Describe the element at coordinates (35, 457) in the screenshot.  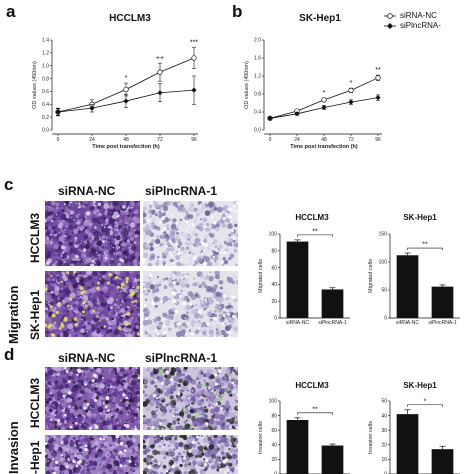
I see `row-label-hep1-d: -Hep1` at that location.